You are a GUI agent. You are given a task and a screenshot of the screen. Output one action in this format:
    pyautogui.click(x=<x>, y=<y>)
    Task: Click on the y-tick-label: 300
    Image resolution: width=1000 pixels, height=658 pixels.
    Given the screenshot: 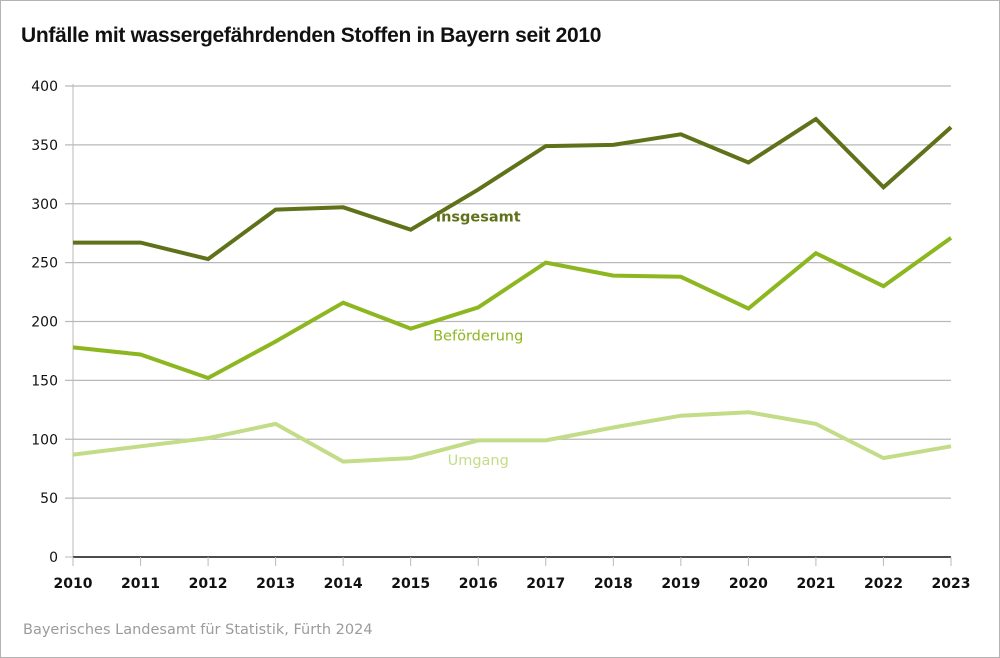 What is the action you would take?
    pyautogui.click(x=44, y=205)
    